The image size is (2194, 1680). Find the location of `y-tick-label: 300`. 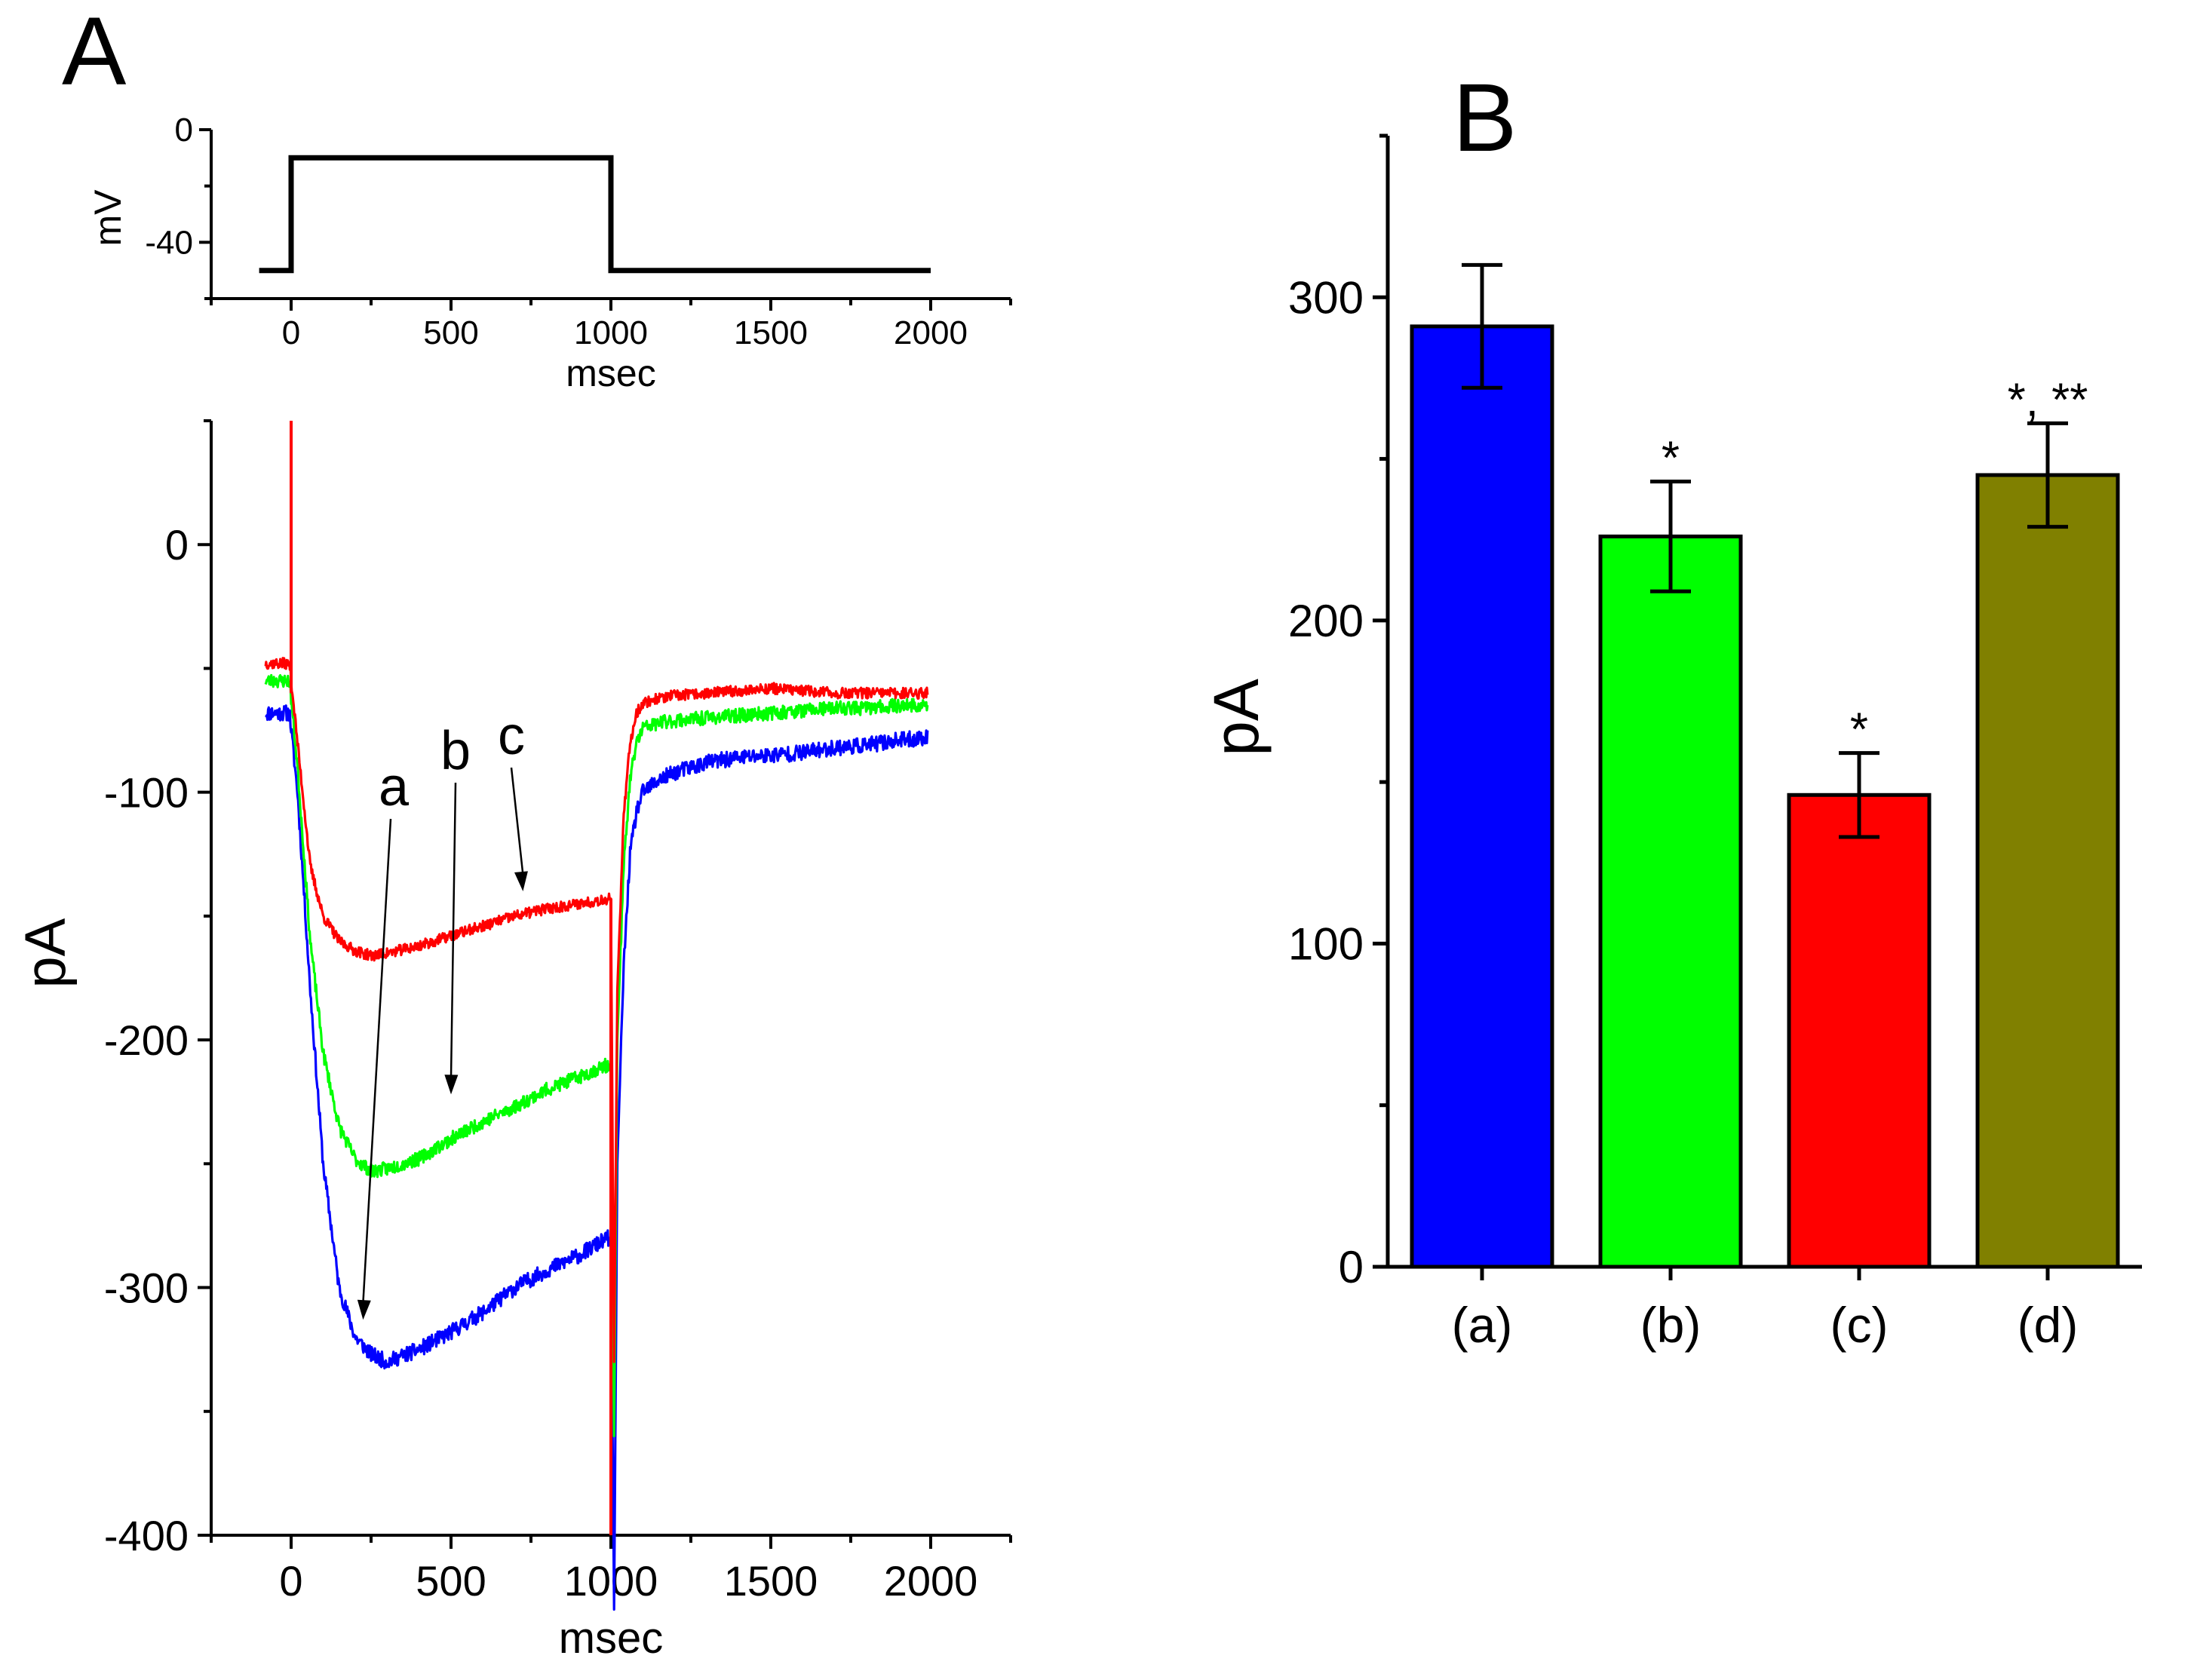

y-tick-label: 300 is located at coordinates (1326, 297).